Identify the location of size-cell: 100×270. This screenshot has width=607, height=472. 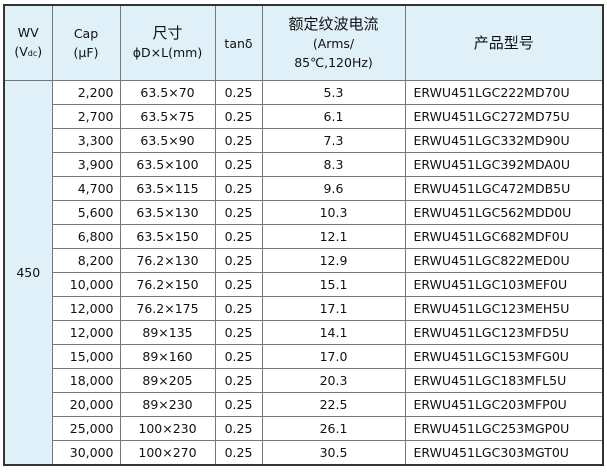
(167, 453).